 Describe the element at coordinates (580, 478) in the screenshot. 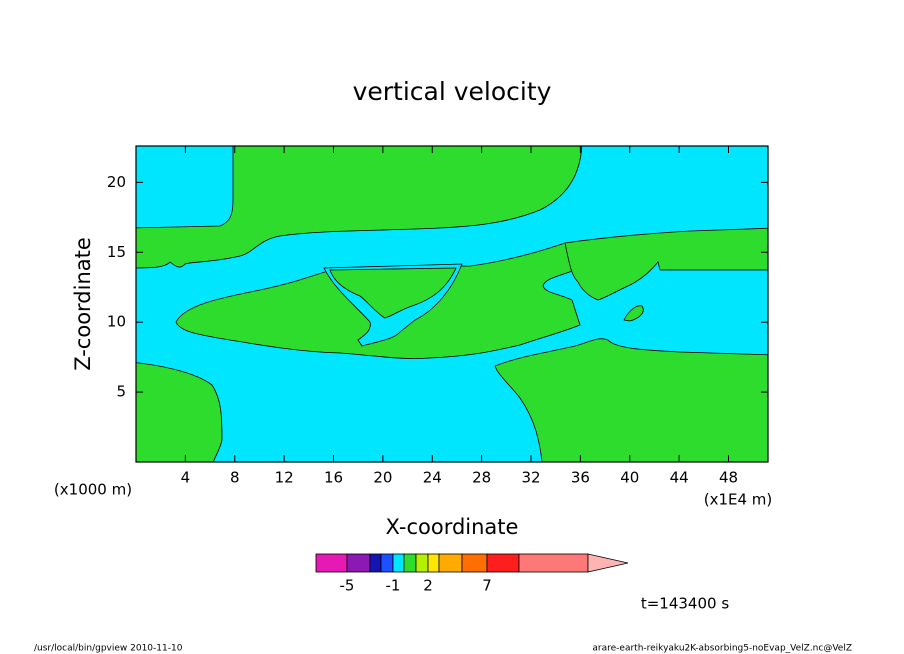

I see `x-tick-label: 36` at that location.